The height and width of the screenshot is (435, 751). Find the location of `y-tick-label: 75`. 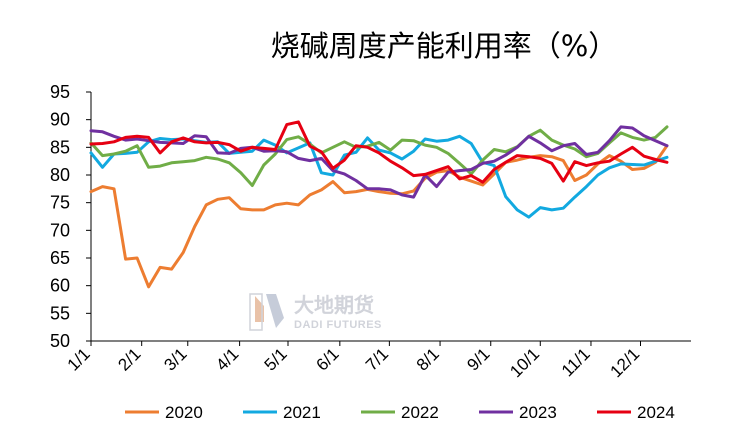

y-tick-label: 75 is located at coordinates (60, 203).